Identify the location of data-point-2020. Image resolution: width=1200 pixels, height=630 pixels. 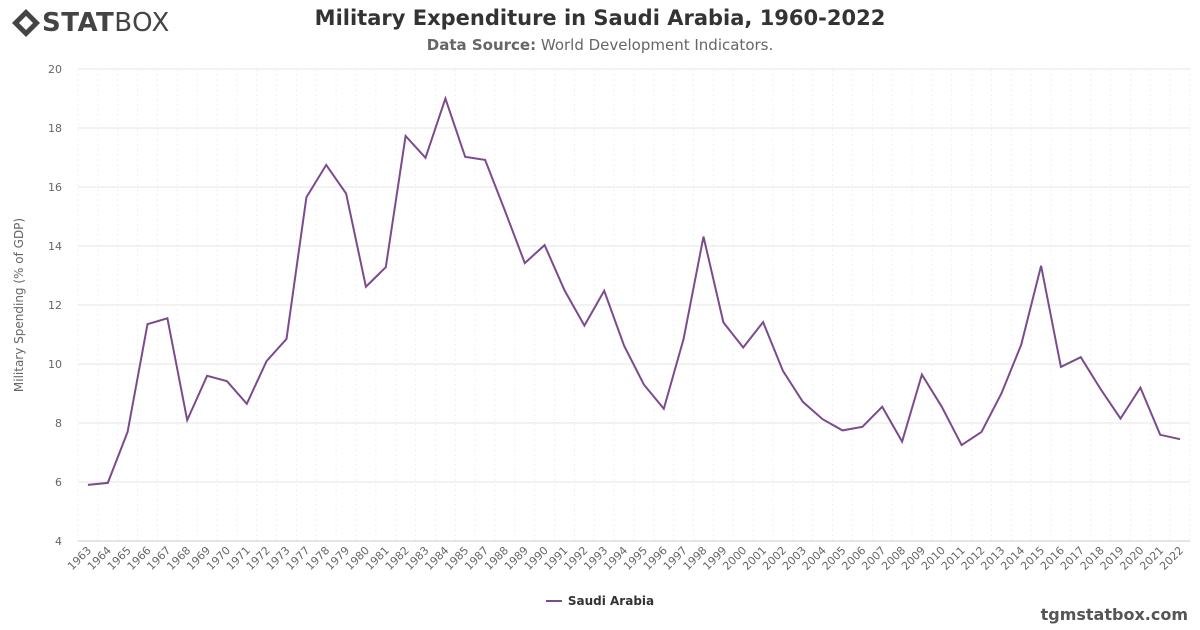
(1140, 388).